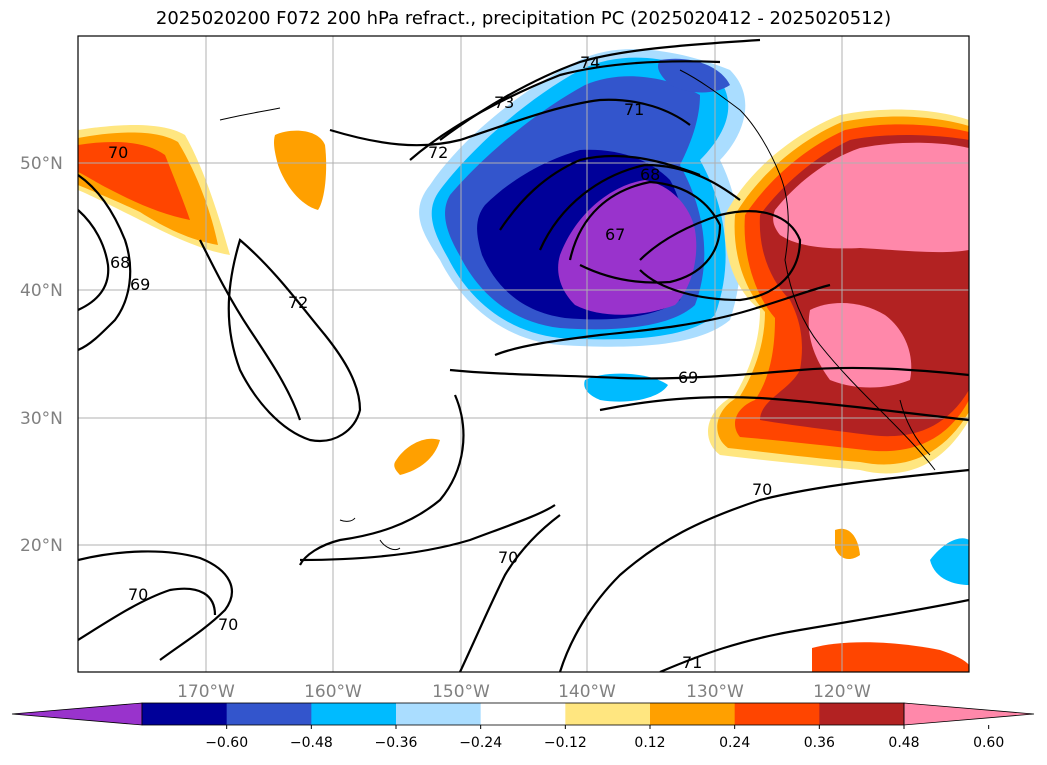  I want to click on lat-label: 20°N, so click(41, 546).